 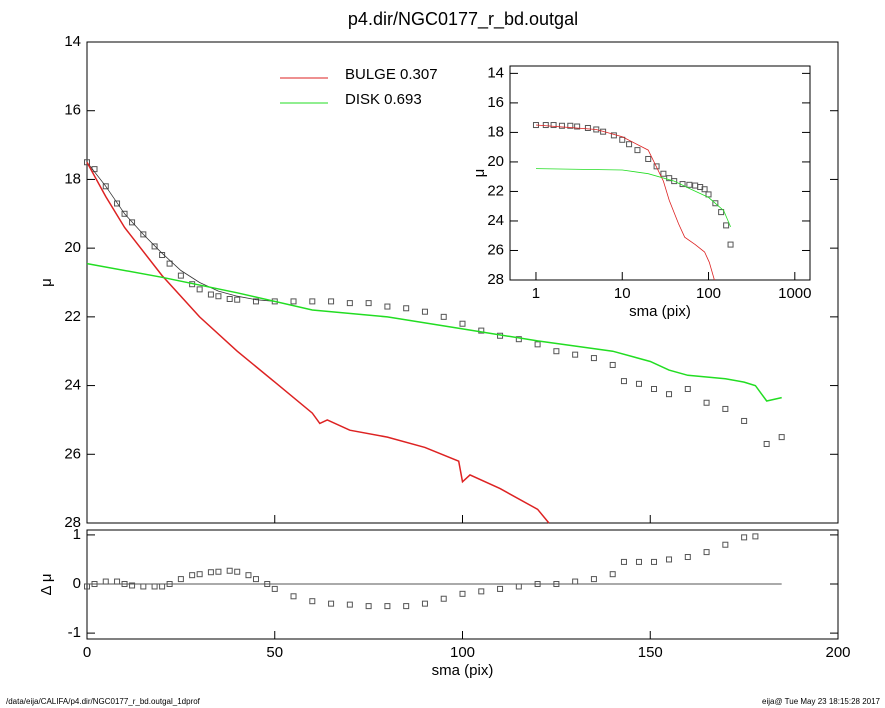 I want to click on legend-label: DISK 0.693, so click(x=383, y=99).